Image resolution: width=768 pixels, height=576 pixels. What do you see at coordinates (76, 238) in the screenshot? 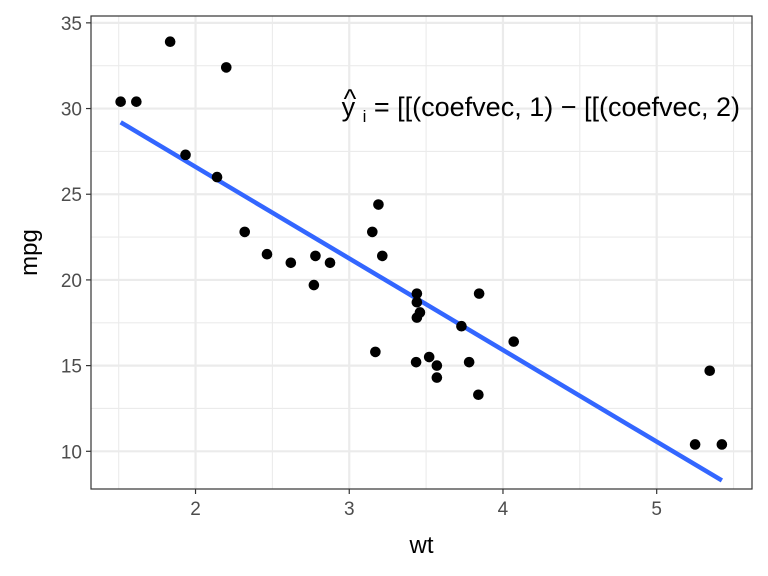
I see `y-axis-ticks: 10 15 20 25 30 35` at bounding box center [76, 238].